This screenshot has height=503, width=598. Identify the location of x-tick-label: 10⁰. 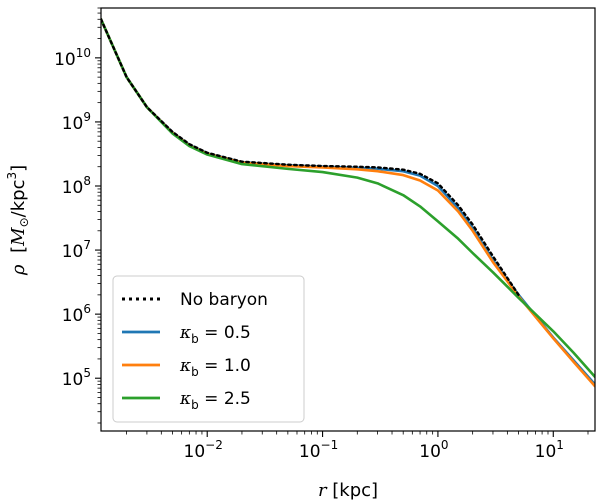
(433, 450).